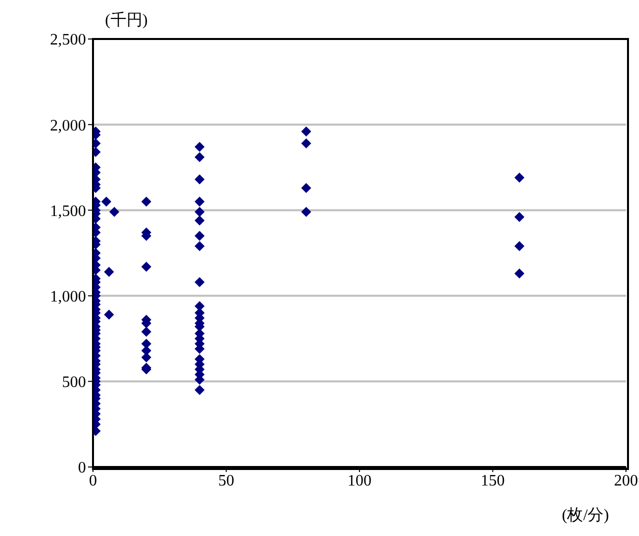  What do you see at coordinates (126, 20) in the screenshot?
I see `y-axis-title: (千円)` at bounding box center [126, 20].